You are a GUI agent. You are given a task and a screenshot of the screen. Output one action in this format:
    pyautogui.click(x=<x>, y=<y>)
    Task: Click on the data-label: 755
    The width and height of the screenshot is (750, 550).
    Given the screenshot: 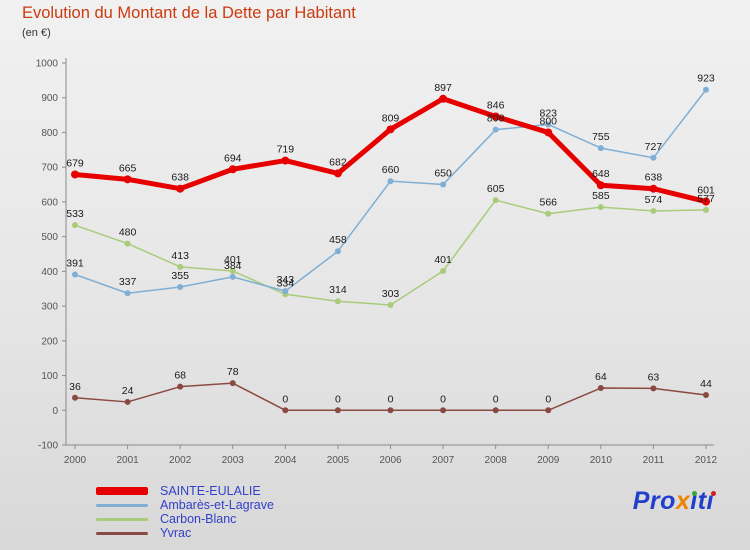 What is the action you would take?
    pyautogui.click(x=601, y=137)
    